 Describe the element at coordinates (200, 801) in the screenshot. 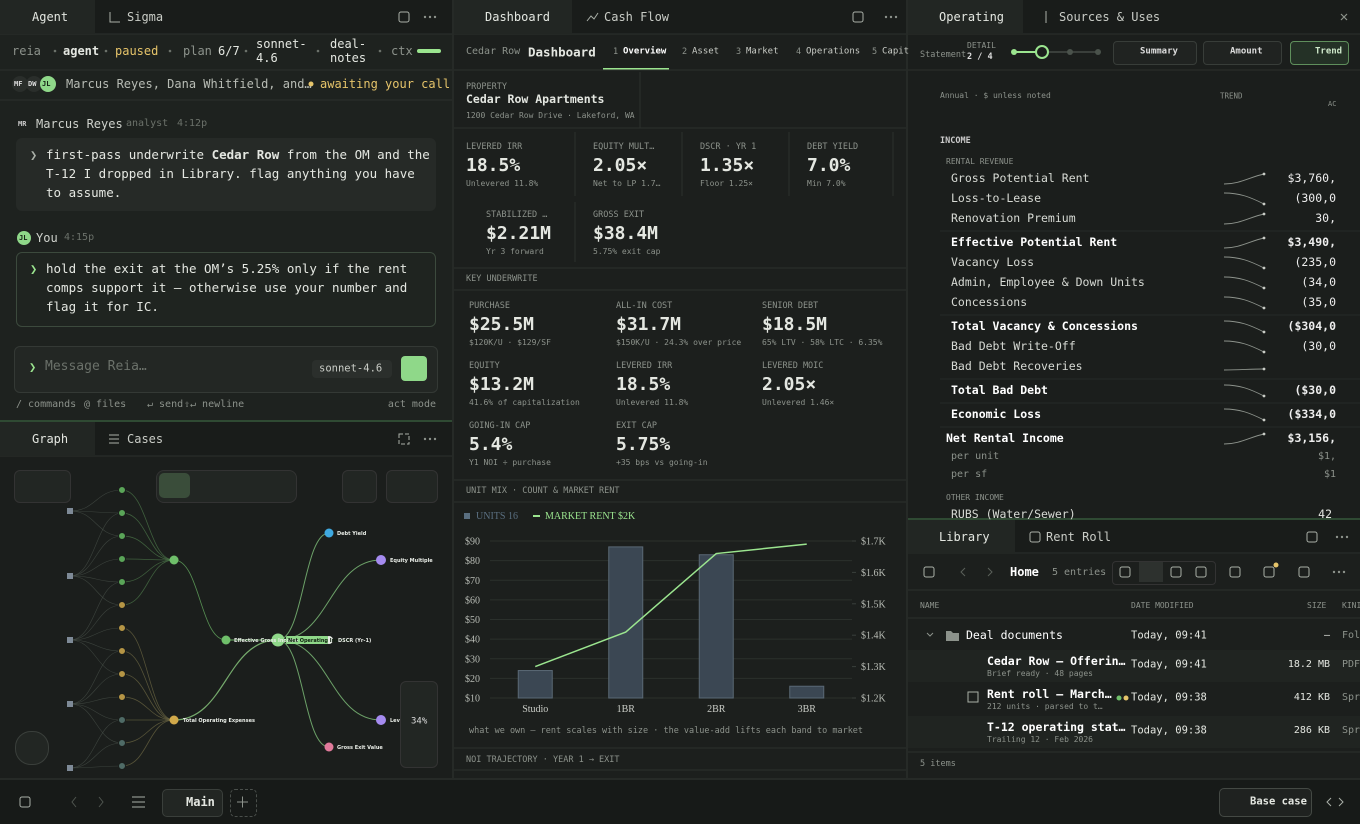

I see `button-label: Main` at that location.